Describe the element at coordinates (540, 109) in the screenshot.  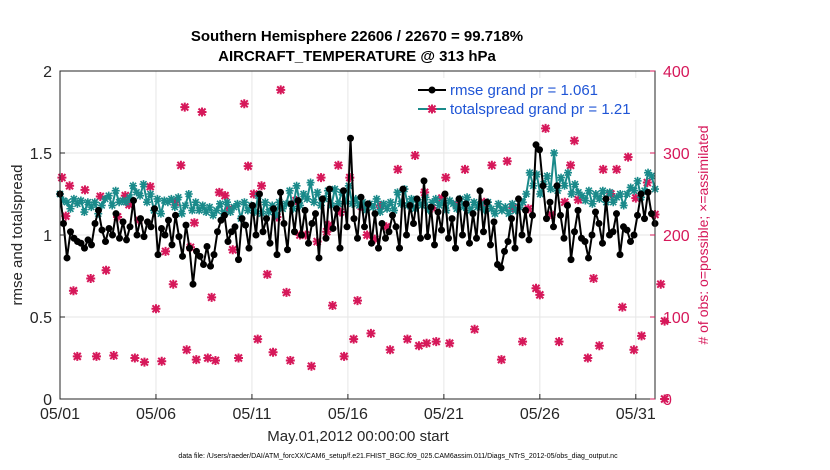
I see `legend-spread-label: totalspread grand pr = 1.21` at that location.